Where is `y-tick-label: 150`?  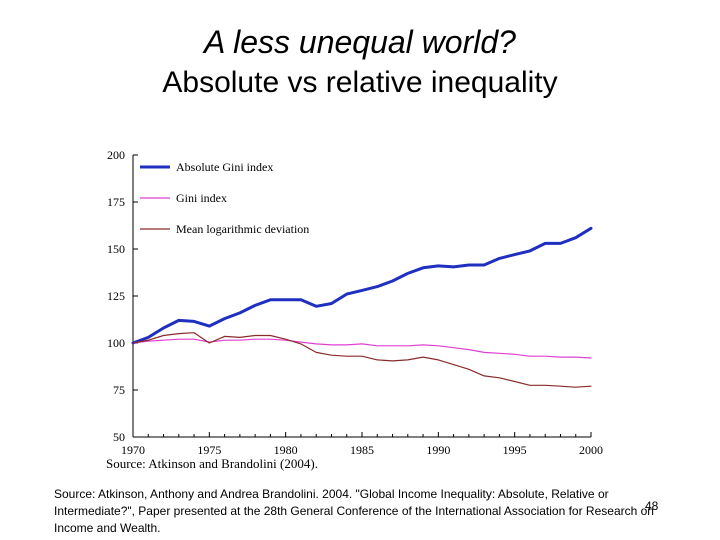 y-tick-label: 150 is located at coordinates (116, 249).